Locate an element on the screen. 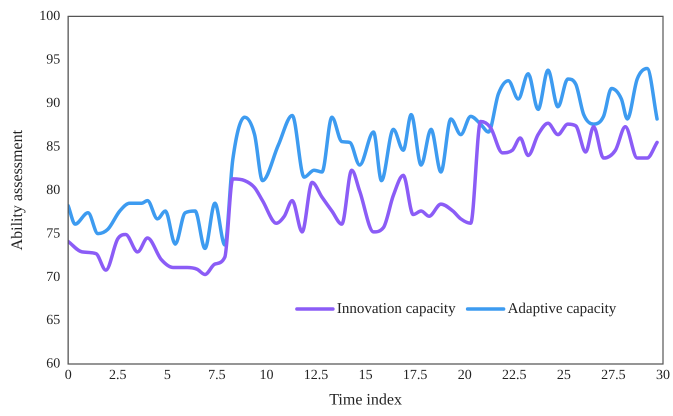 This screenshot has width=673, height=416. x-tick-label: 15 is located at coordinates (365, 376).